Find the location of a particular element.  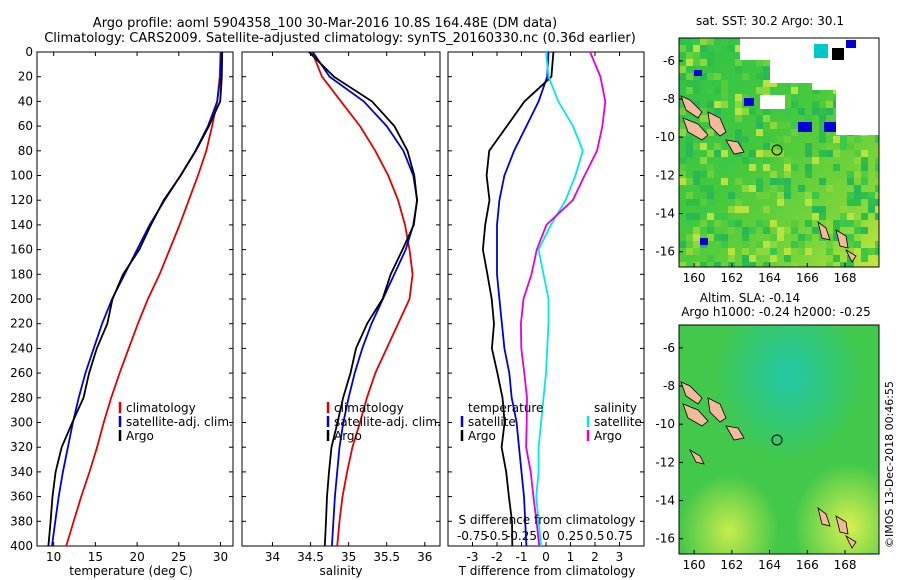

legend-temp-satellite: satellite is located at coordinates (492, 422).